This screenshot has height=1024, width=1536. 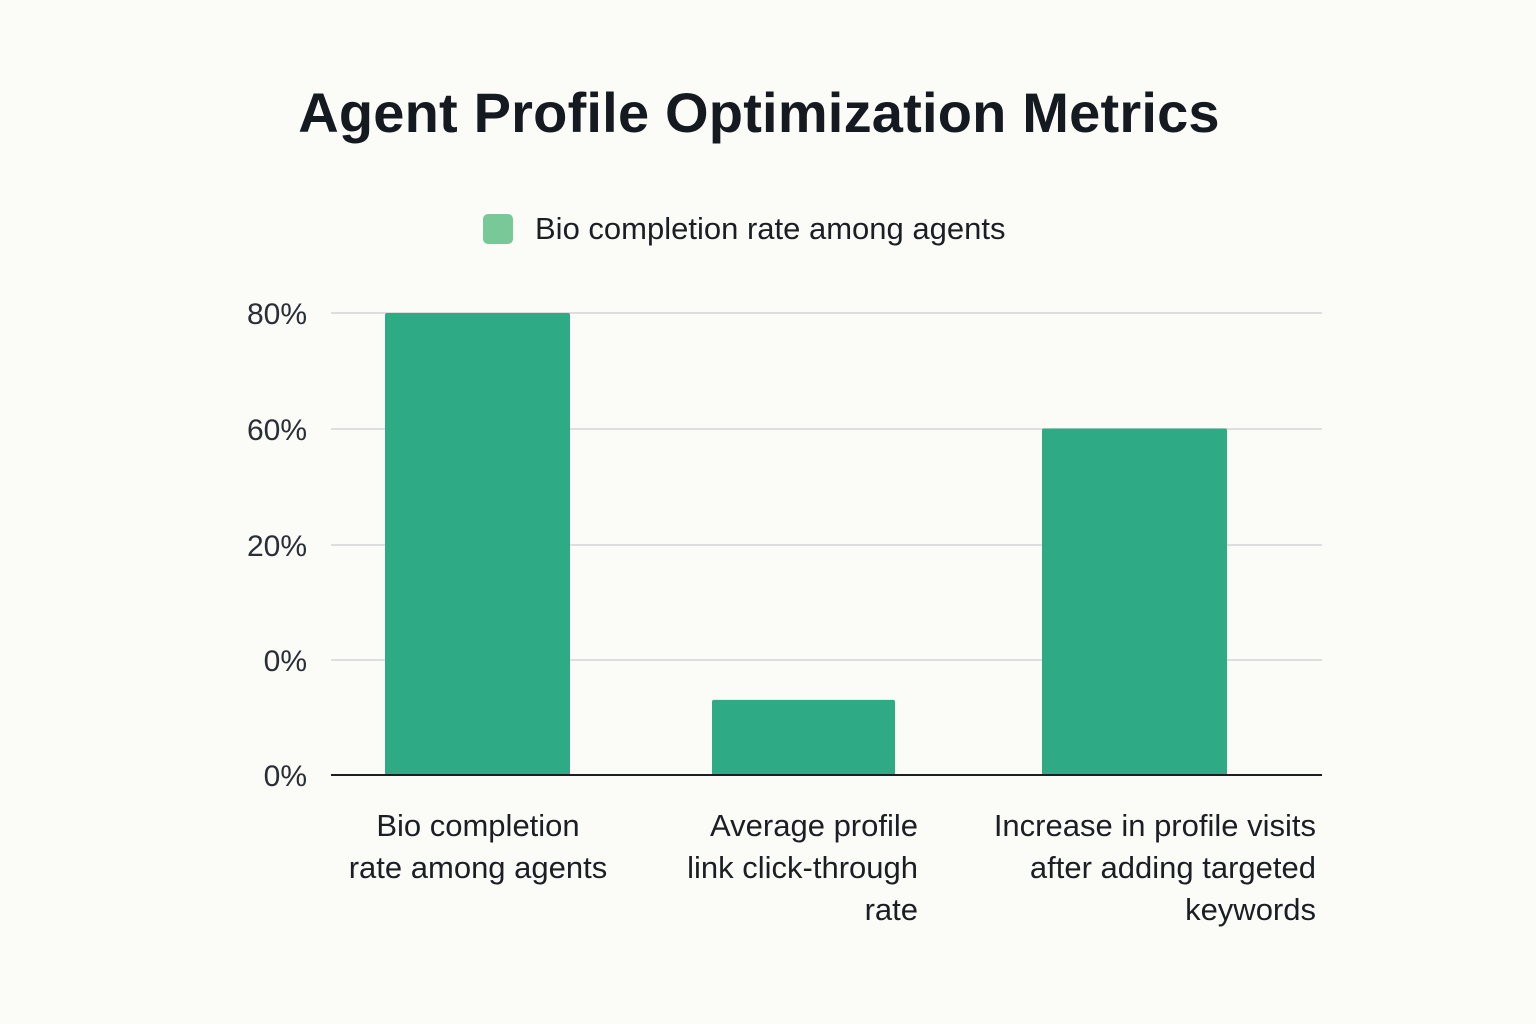 What do you see at coordinates (277, 546) in the screenshot?
I see `y-tick-label: 20%` at bounding box center [277, 546].